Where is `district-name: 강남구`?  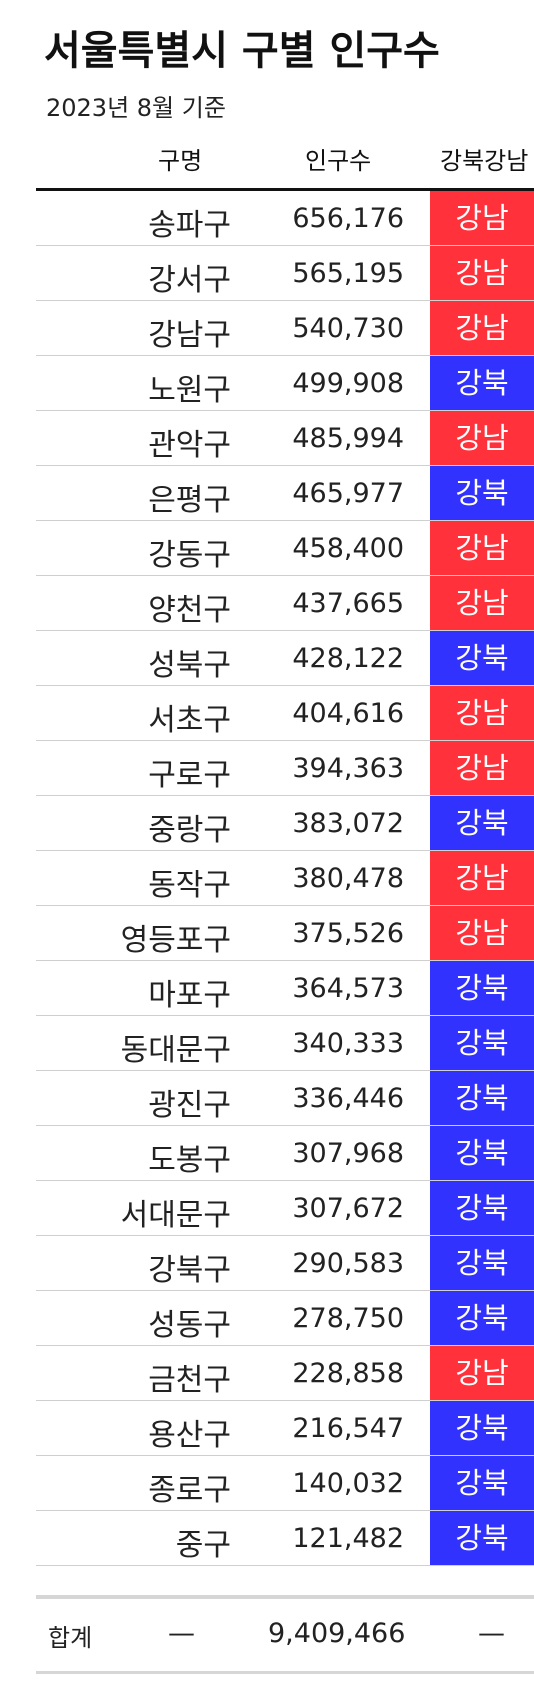
district-name: 강남구 is located at coordinates (189, 335).